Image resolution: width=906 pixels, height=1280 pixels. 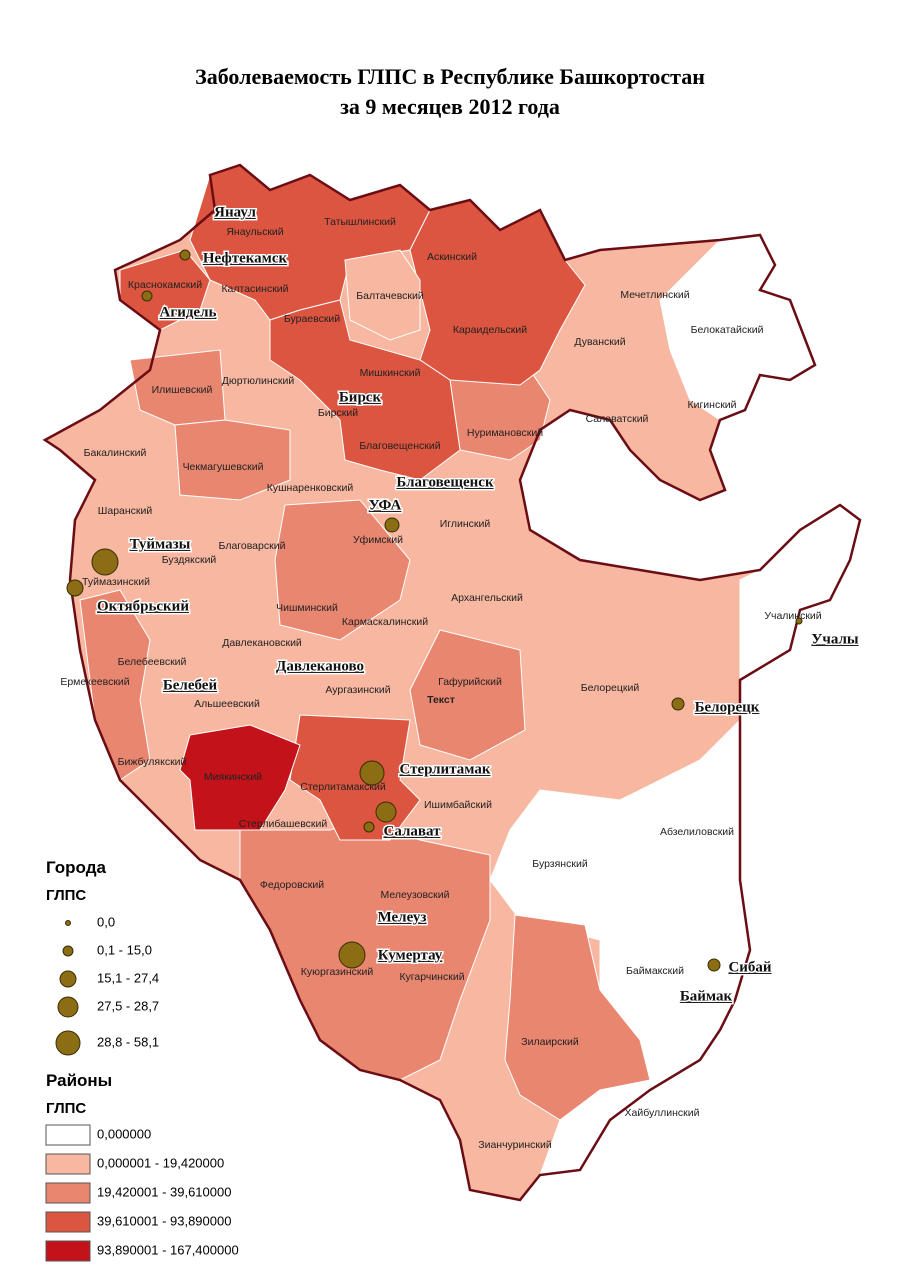 What do you see at coordinates (385, 505) in the screenshot?
I see `city-label: УФА` at bounding box center [385, 505].